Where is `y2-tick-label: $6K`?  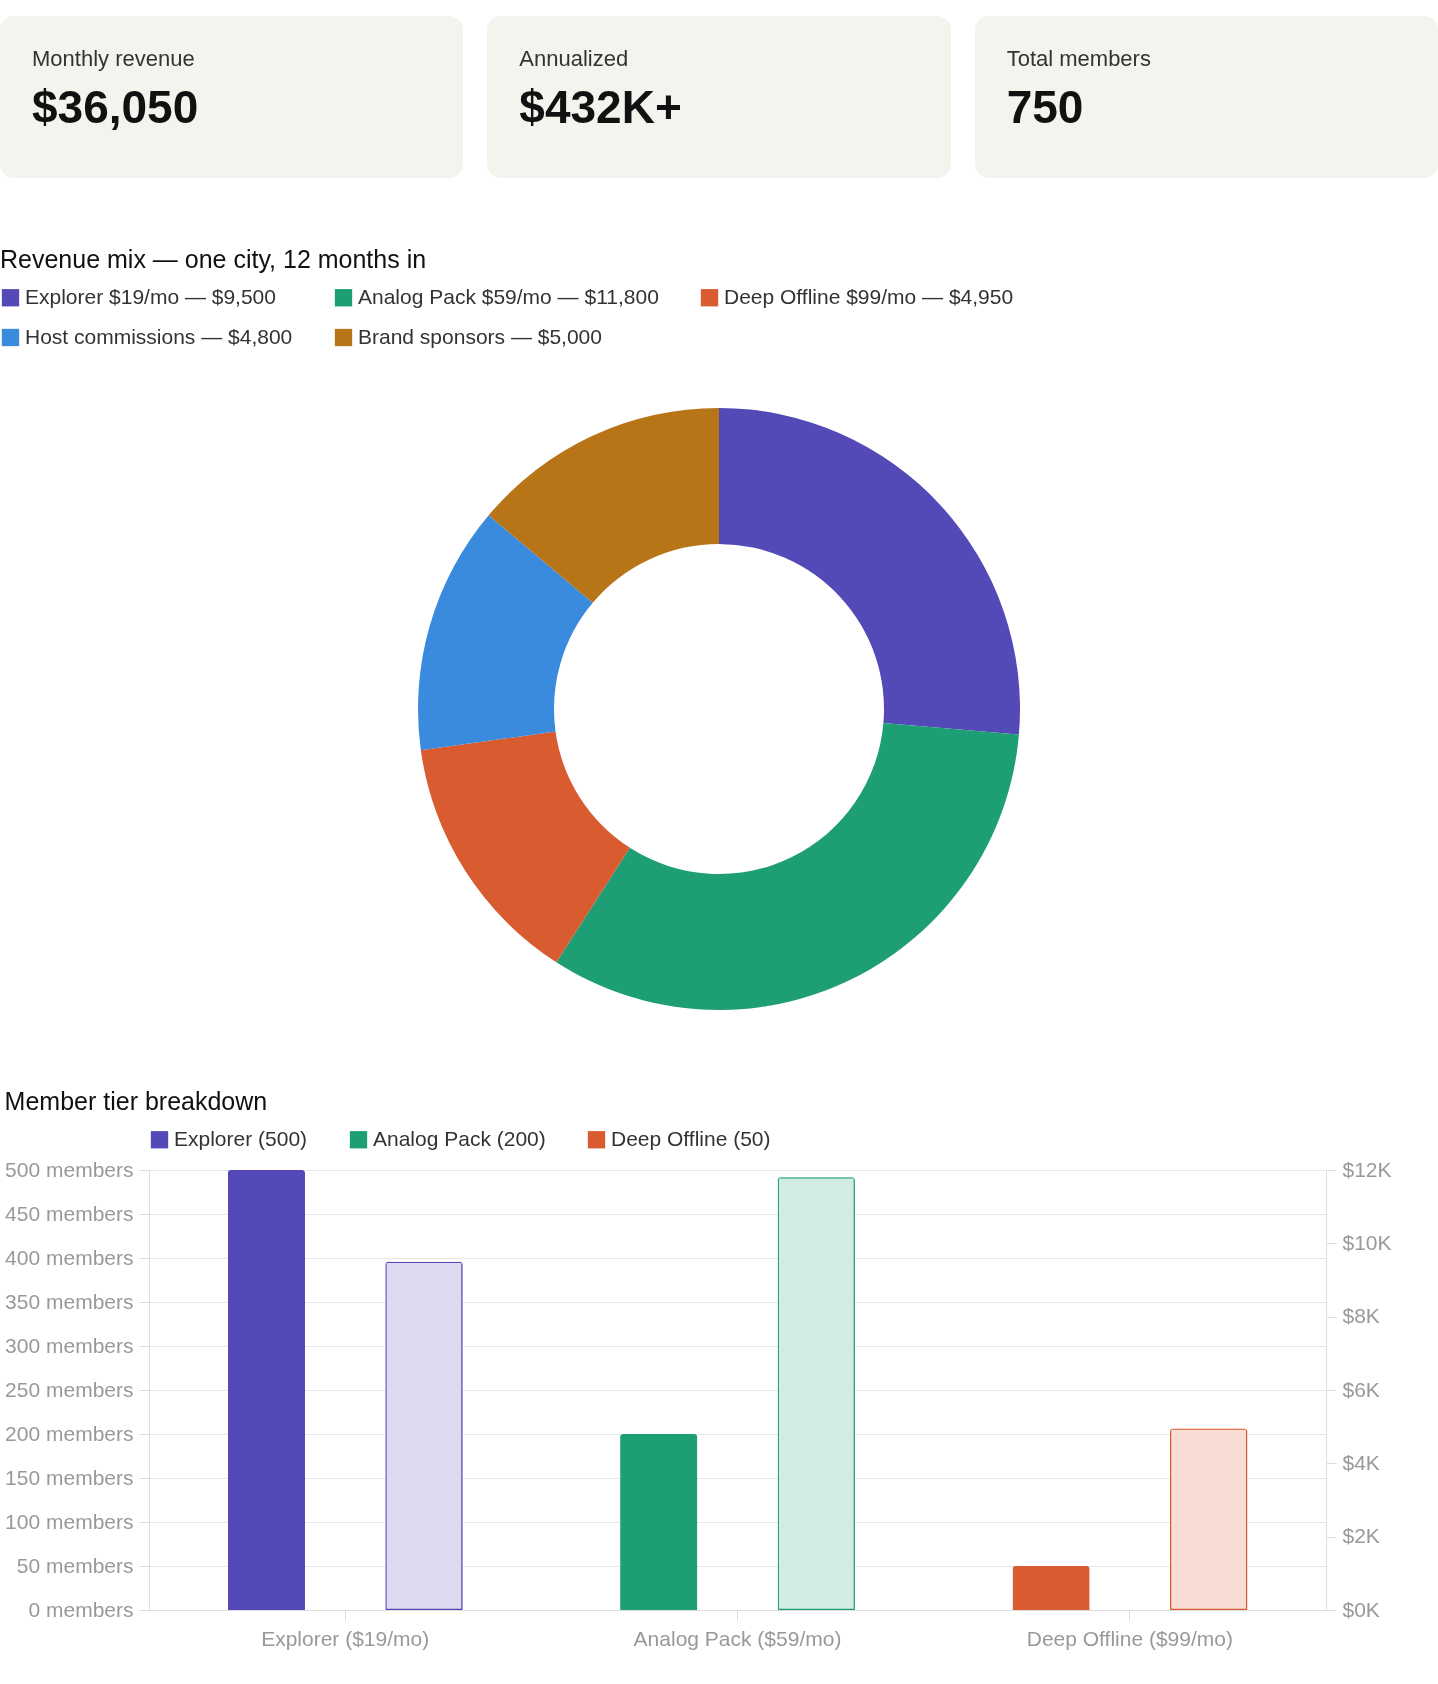 y2-tick-label: $6K is located at coordinates (1361, 1389).